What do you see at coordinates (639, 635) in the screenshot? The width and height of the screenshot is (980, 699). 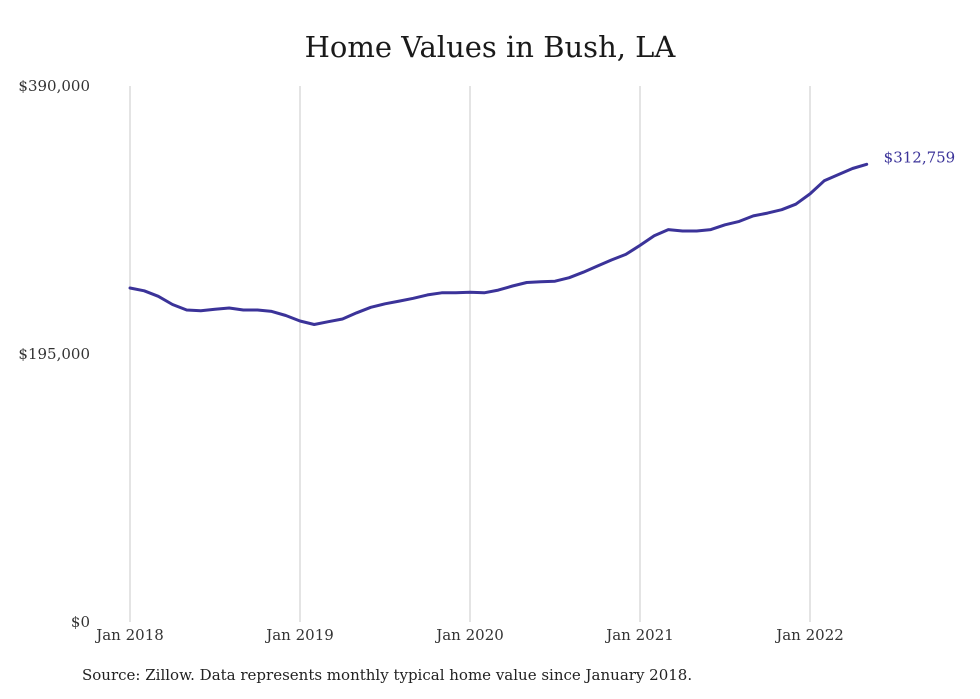 I see `x-tick-label: Jan 2021` at bounding box center [639, 635].